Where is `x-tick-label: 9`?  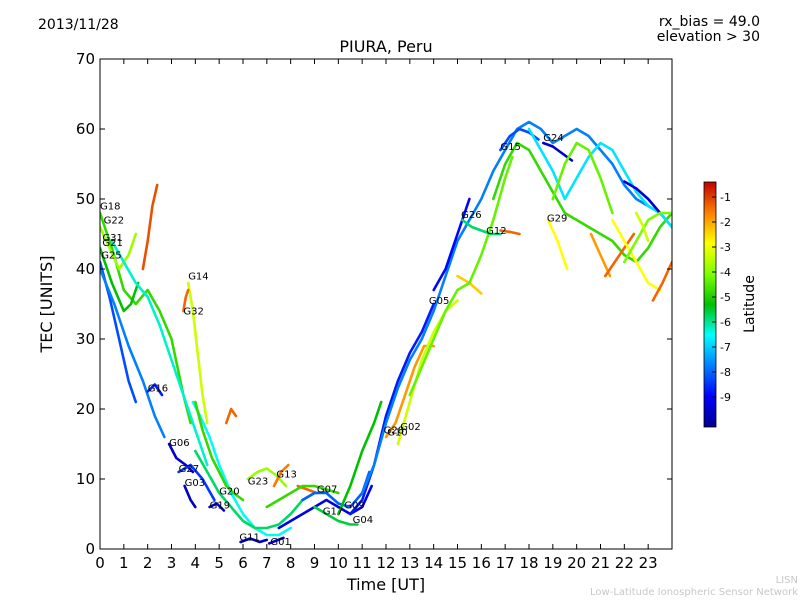 x-tick-label: 9 is located at coordinates (315, 563).